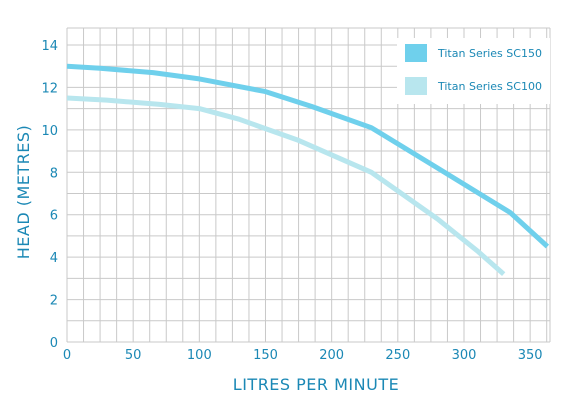 The height and width of the screenshot is (414, 585). I want to click on legend-label-sc150: Titan Series SC150, so click(489, 53).